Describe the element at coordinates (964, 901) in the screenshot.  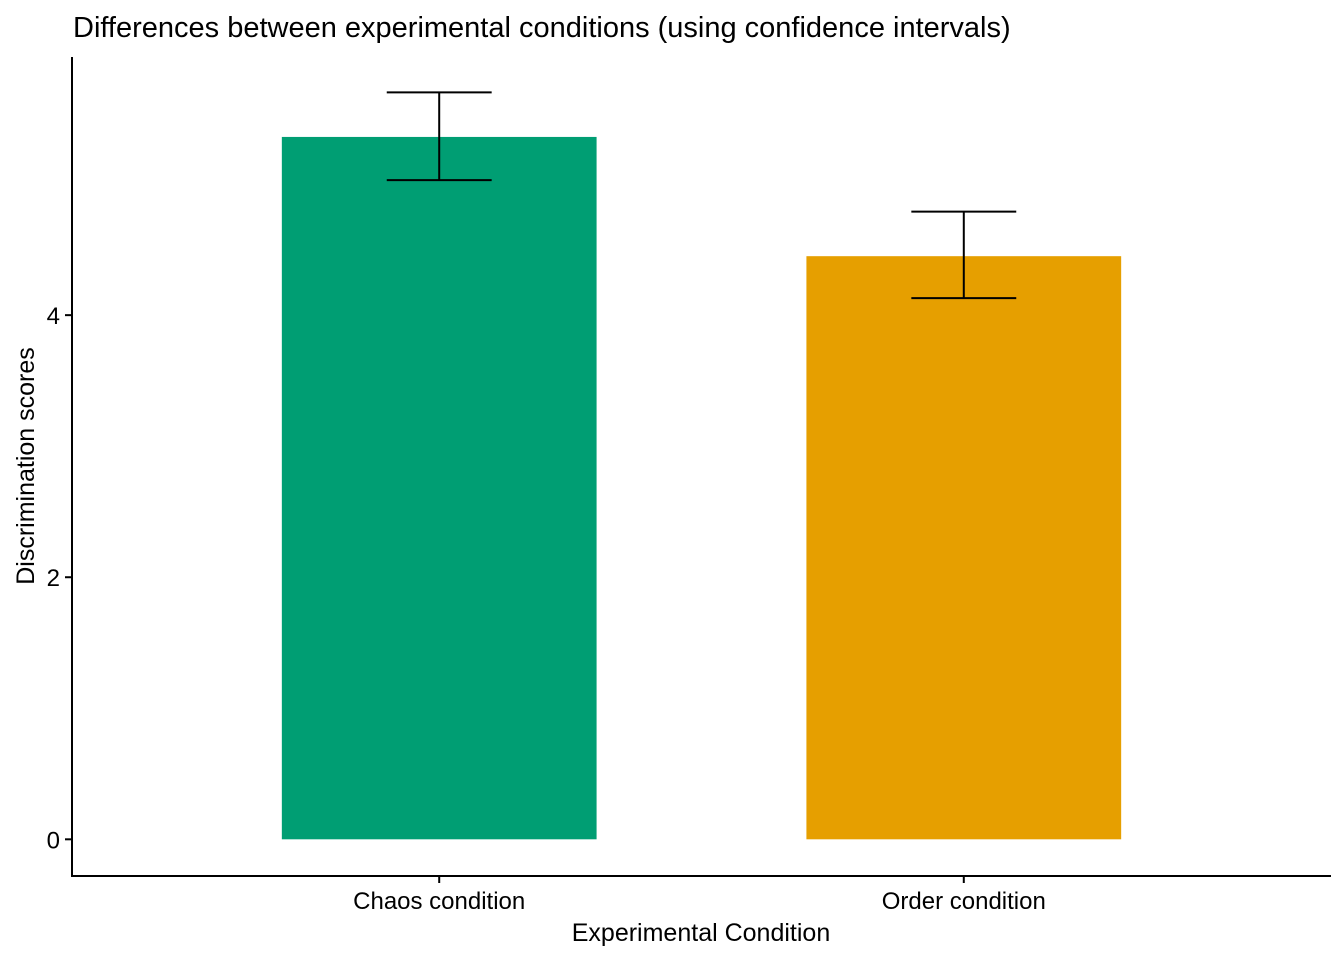
I see `x-tick-label: Order condition` at that location.